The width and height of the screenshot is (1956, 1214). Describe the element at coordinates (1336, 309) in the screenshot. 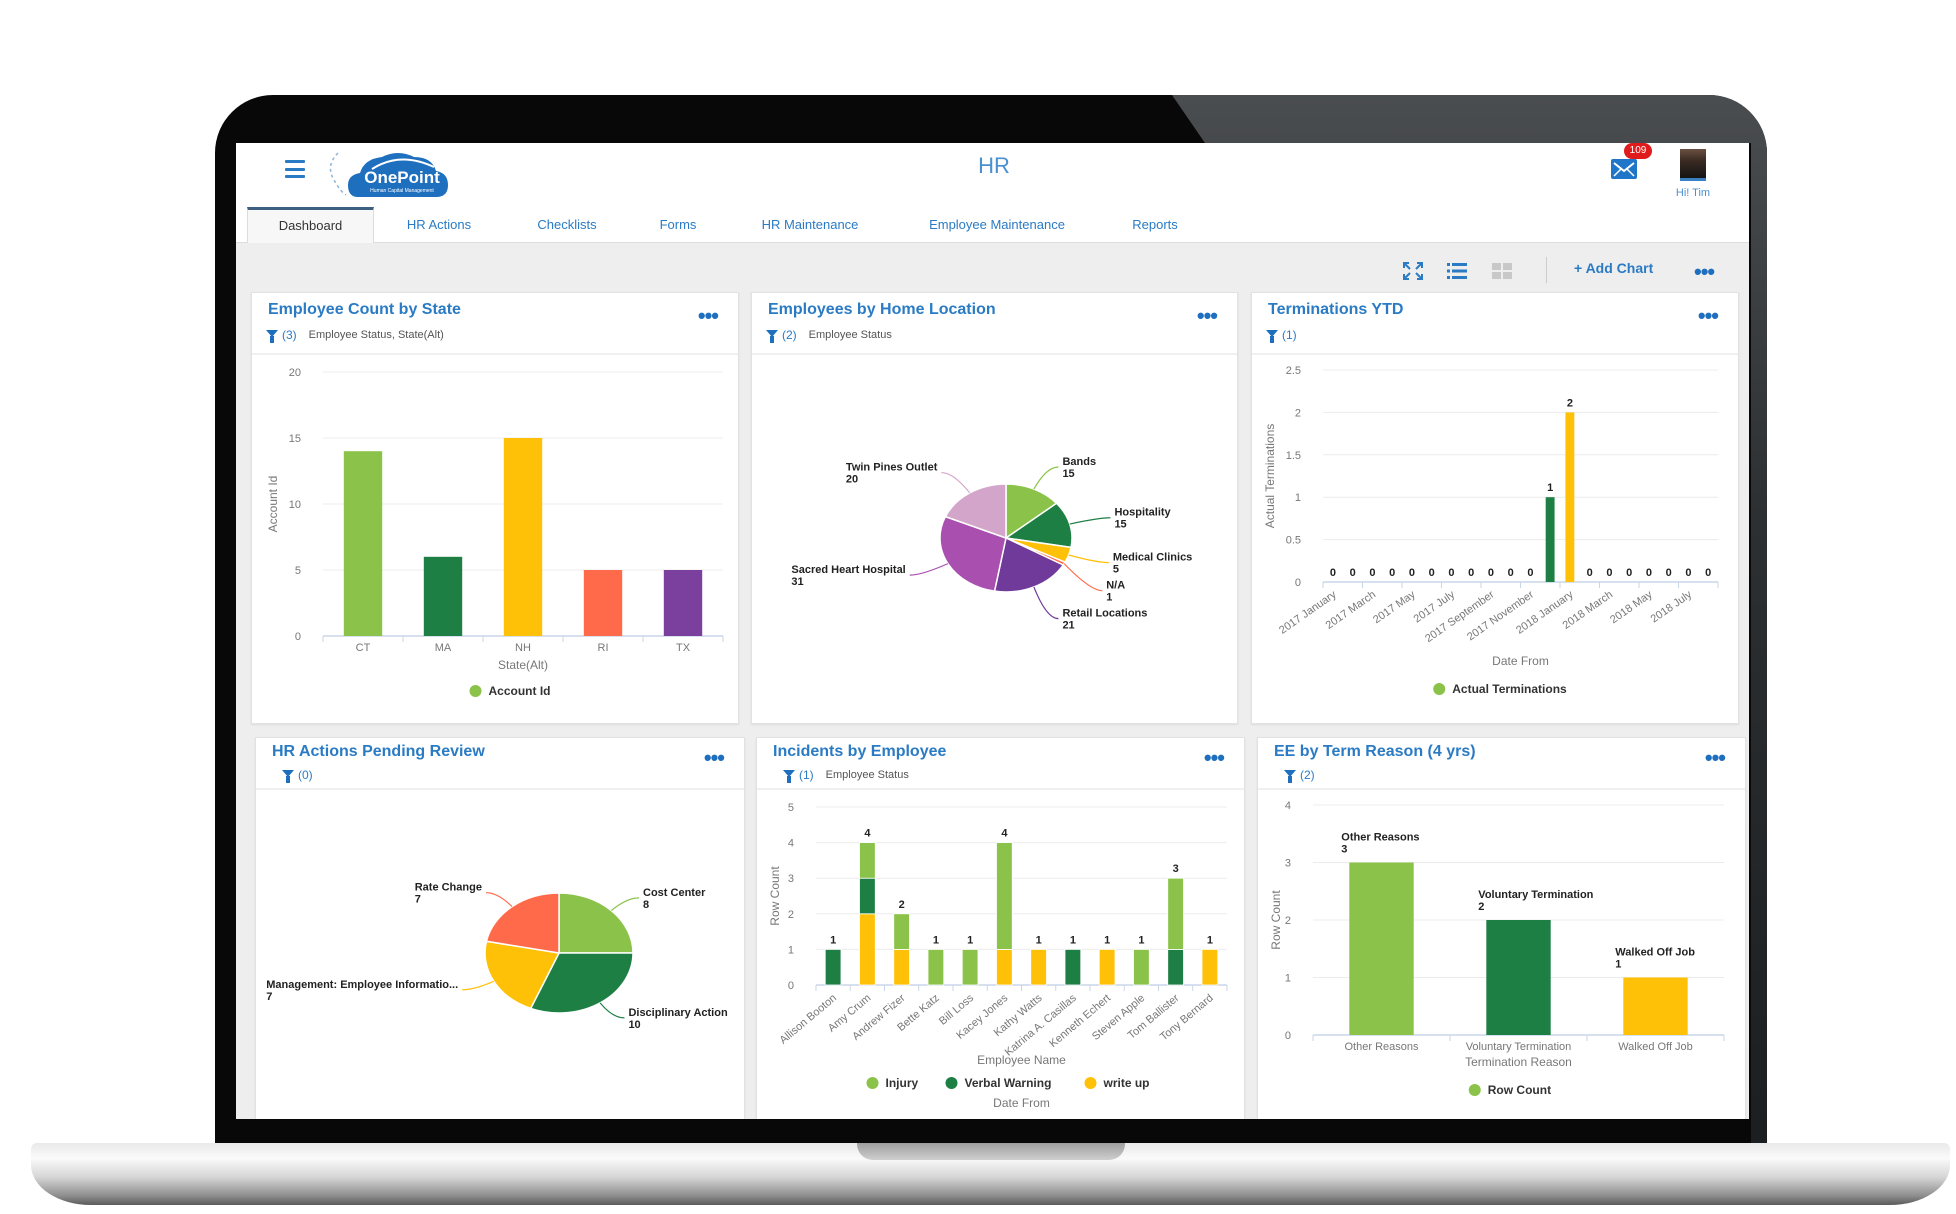

I see `card-title: Terminations YTD` at that location.